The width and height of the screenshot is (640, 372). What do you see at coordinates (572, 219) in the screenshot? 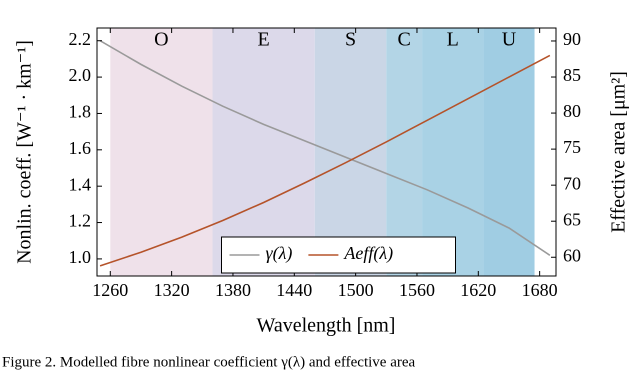
I see `y2-tick-label: 65` at bounding box center [572, 219].